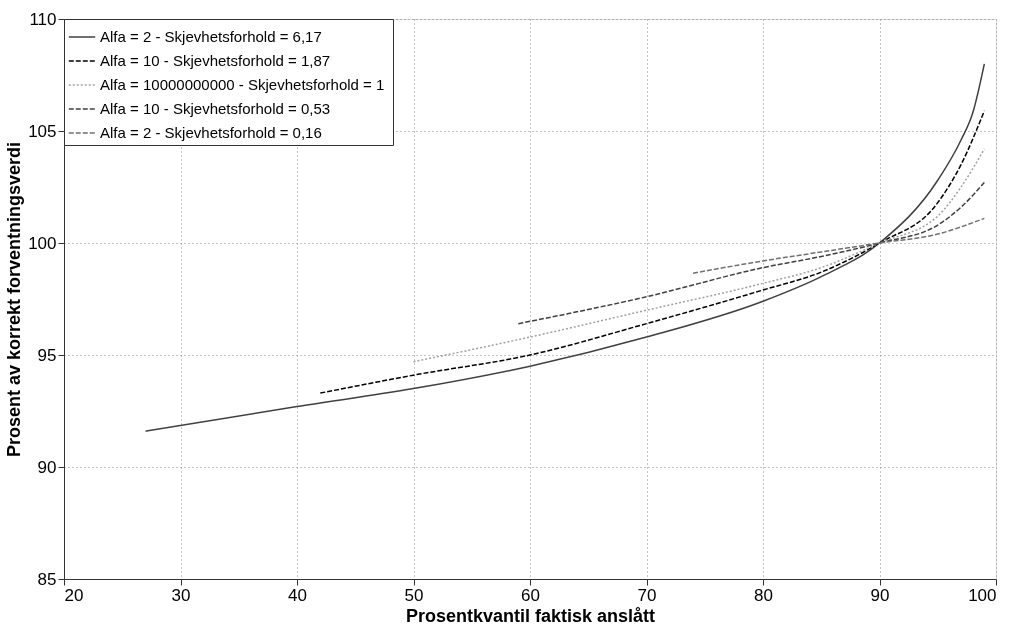 Image resolution: width=1021 pixels, height=639 pixels. I want to click on x-tick-label: 60, so click(530, 595).